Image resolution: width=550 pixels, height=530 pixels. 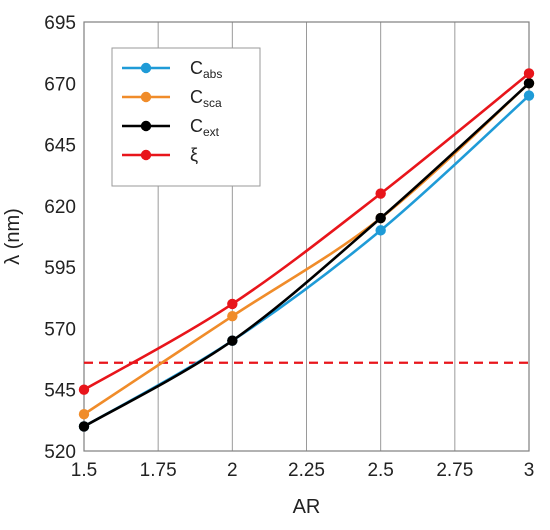 I want to click on x-tick-label: 3, so click(x=529, y=470).